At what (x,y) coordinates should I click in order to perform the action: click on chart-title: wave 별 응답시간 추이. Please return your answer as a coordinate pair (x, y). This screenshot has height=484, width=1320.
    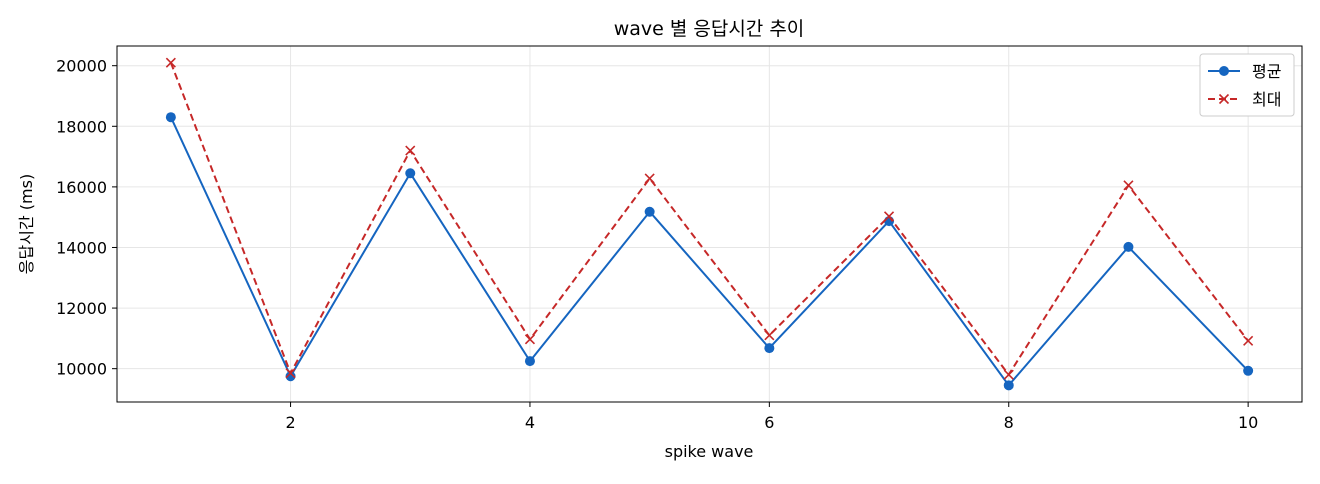
    Looking at the image, I should click on (709, 29).